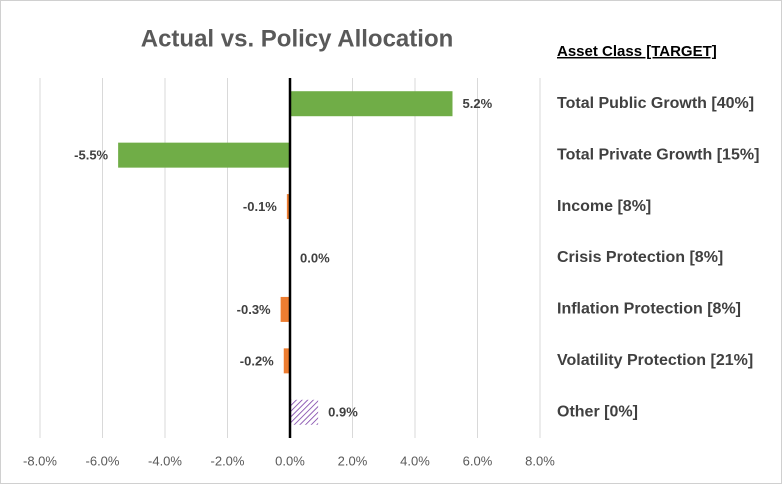 This screenshot has width=782, height=484. I want to click on value-label: 5.2%, so click(478, 103).